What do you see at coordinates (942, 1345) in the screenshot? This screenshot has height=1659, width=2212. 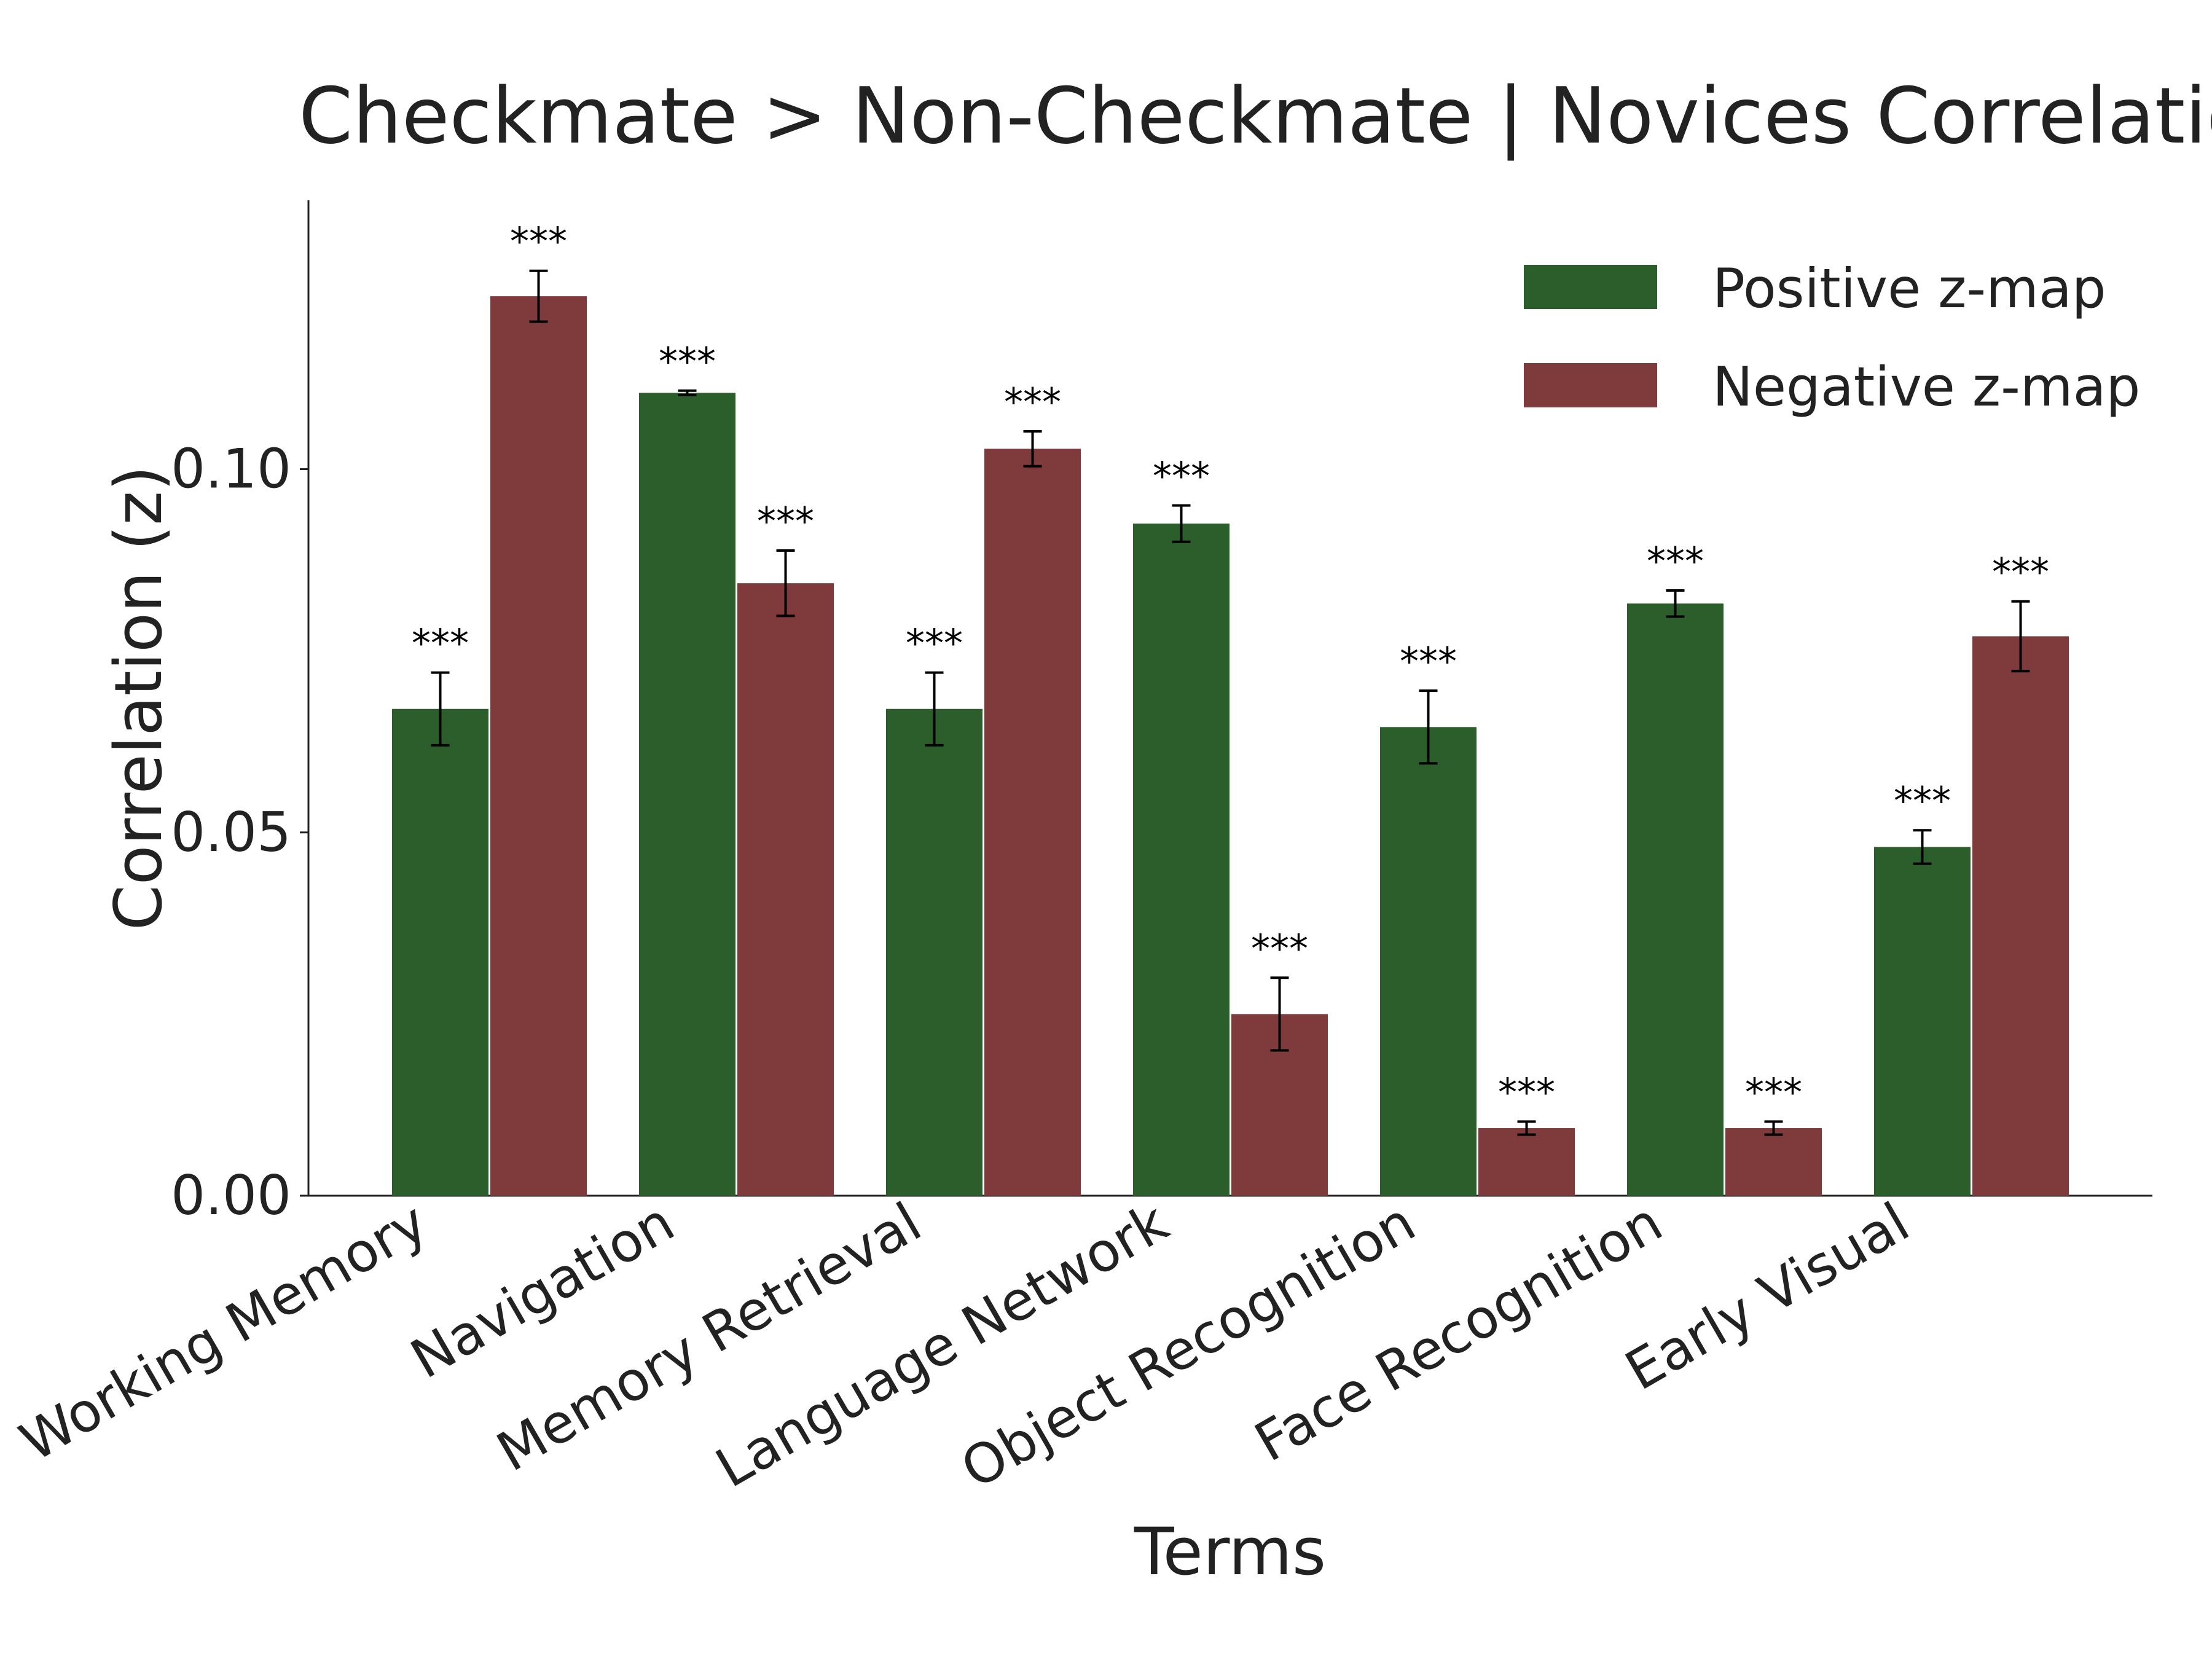 I see `x-tick-label: Language Network` at bounding box center [942, 1345].